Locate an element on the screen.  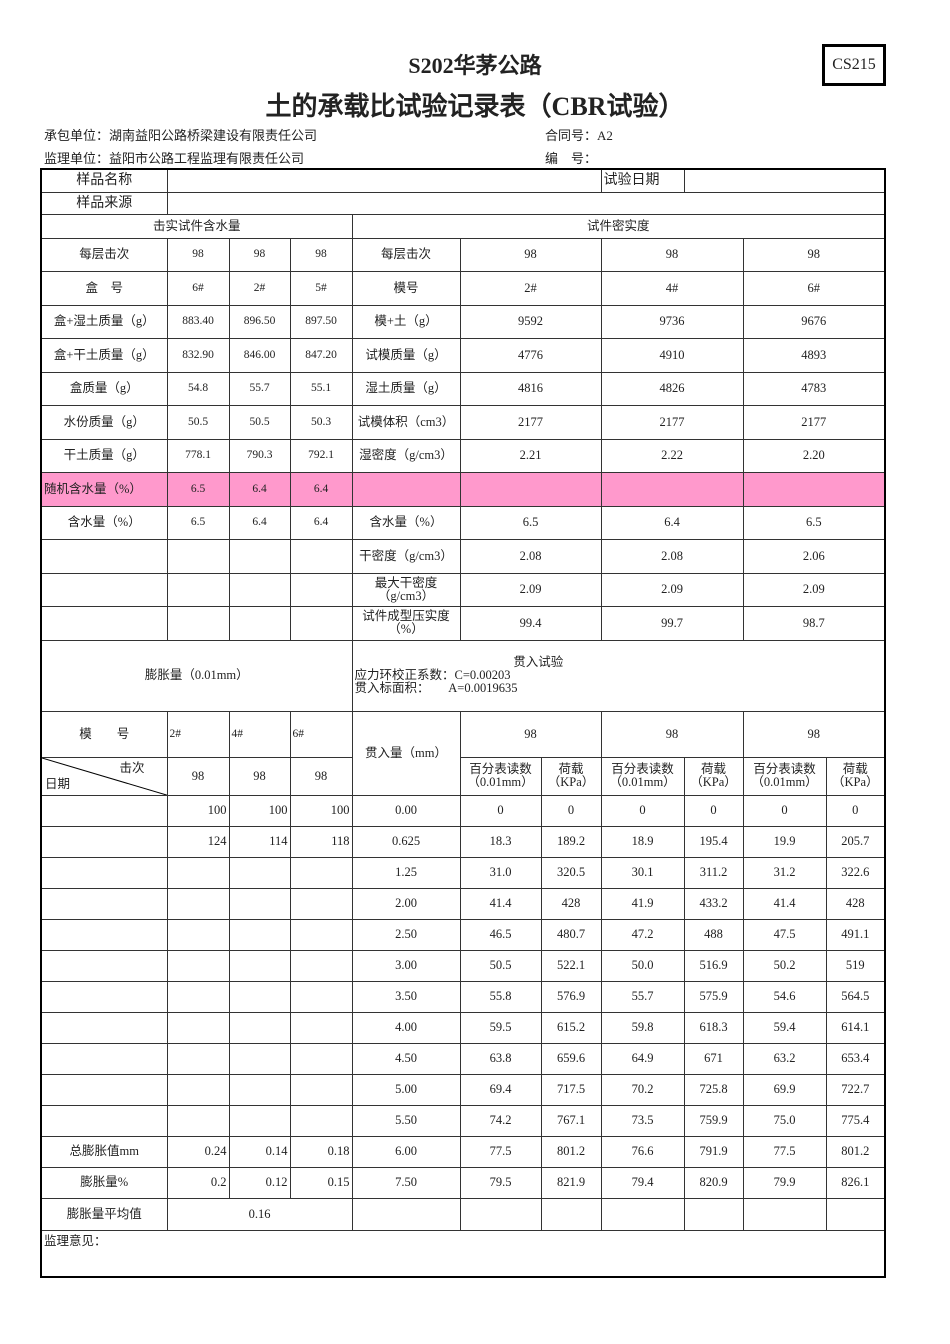
dial-reading: 77.5 is located at coordinates (500, 1151).